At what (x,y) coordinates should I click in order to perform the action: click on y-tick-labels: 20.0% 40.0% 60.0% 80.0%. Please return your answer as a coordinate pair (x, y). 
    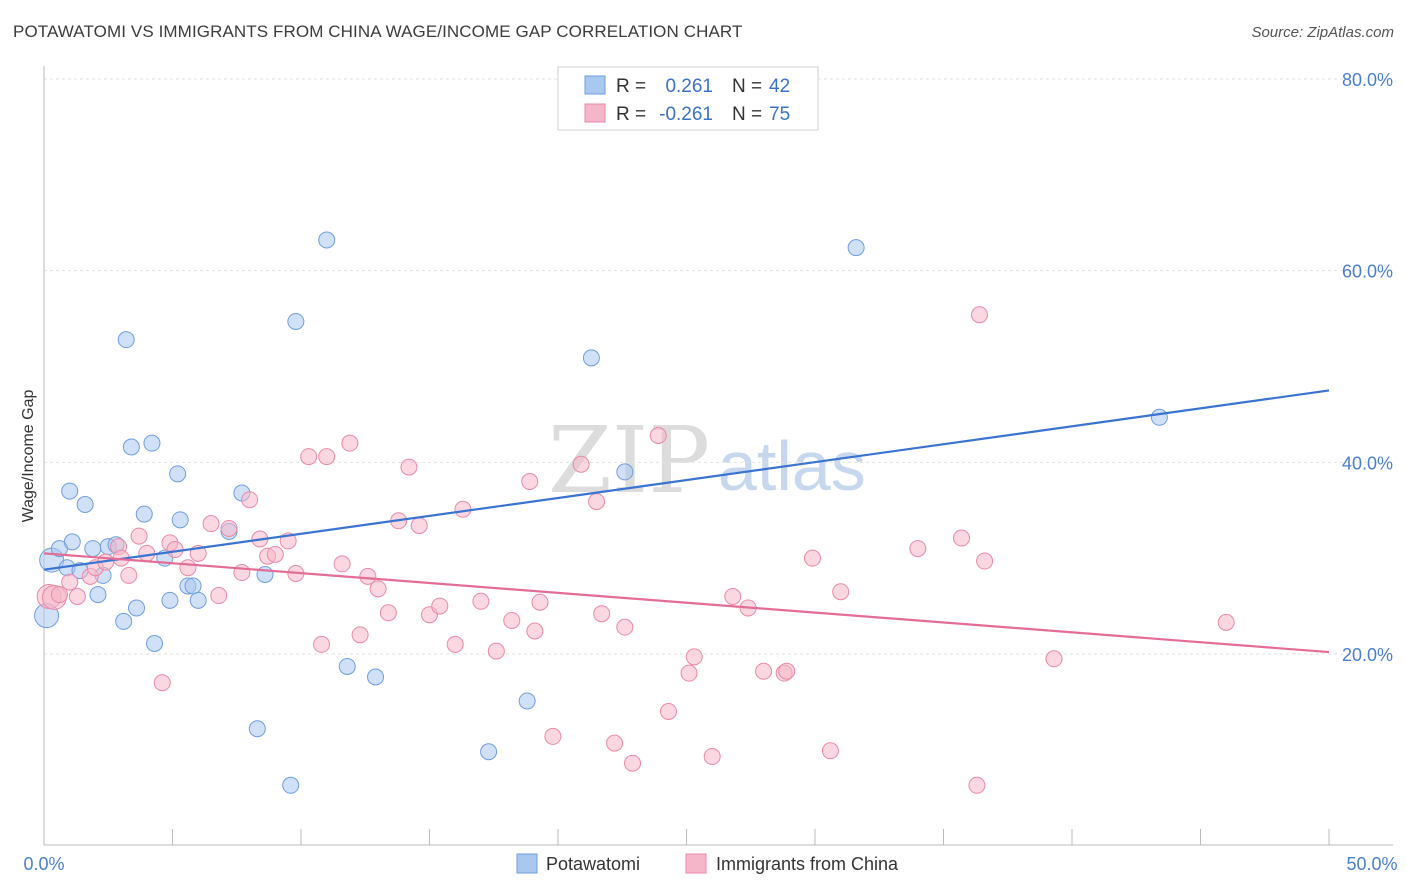
    Looking at the image, I should click on (1367, 367).